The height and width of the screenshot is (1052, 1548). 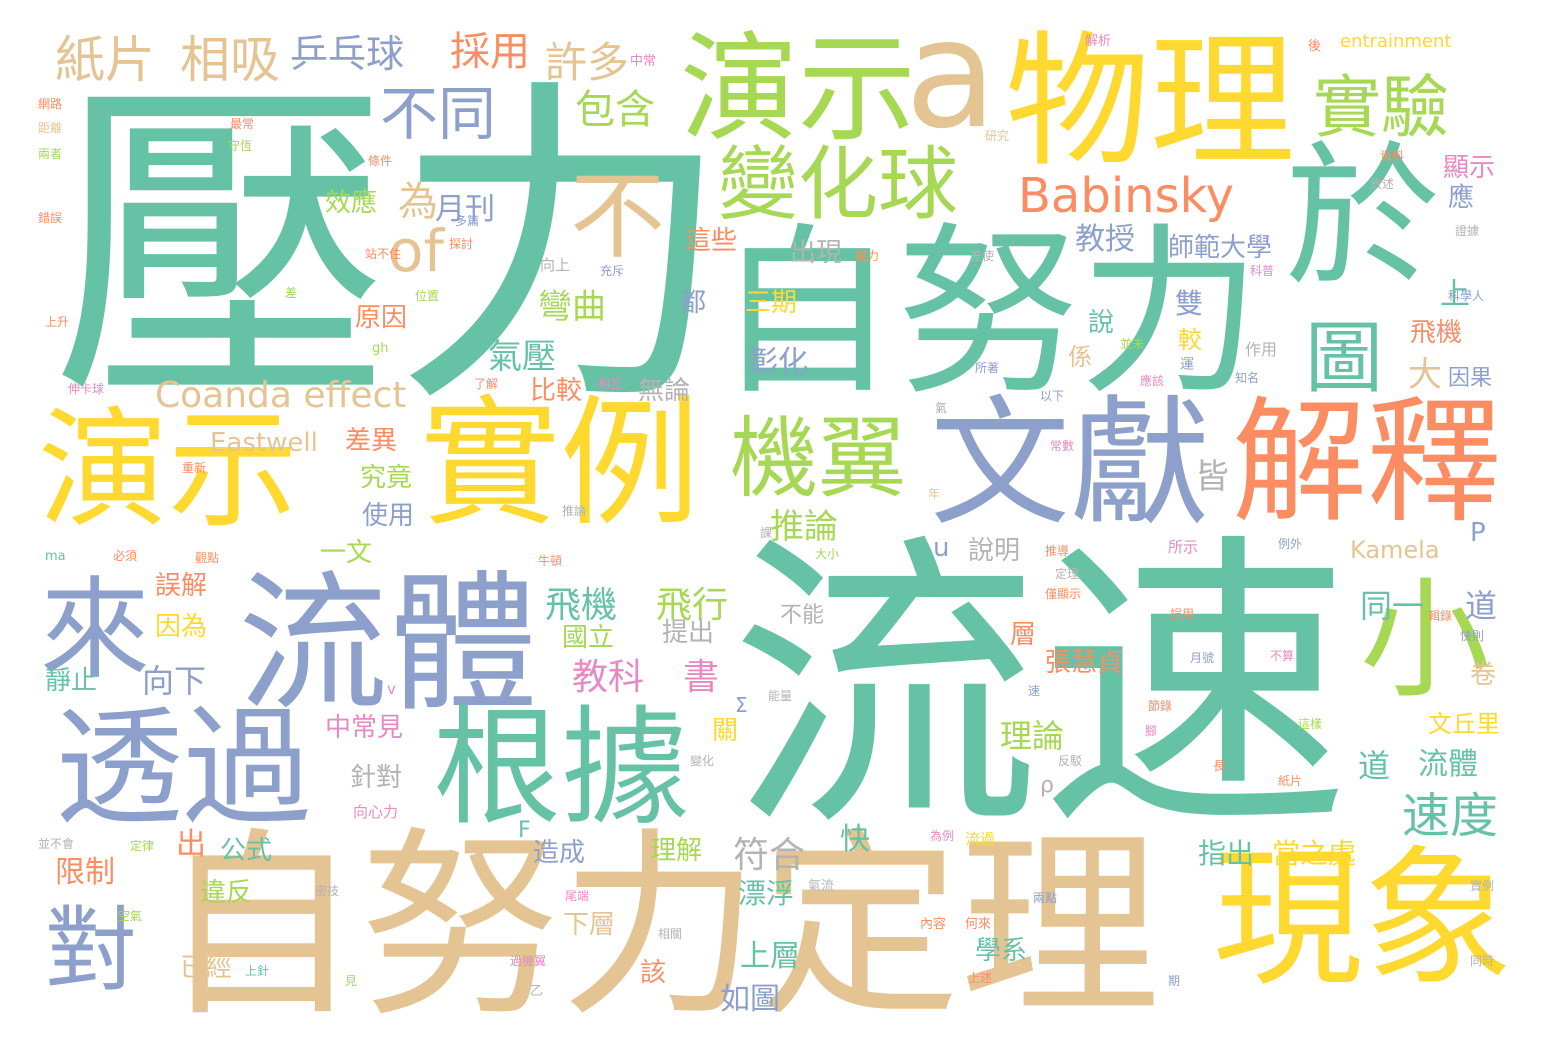 I want to click on word-zinuli: 自努力, so click(x=988, y=313).